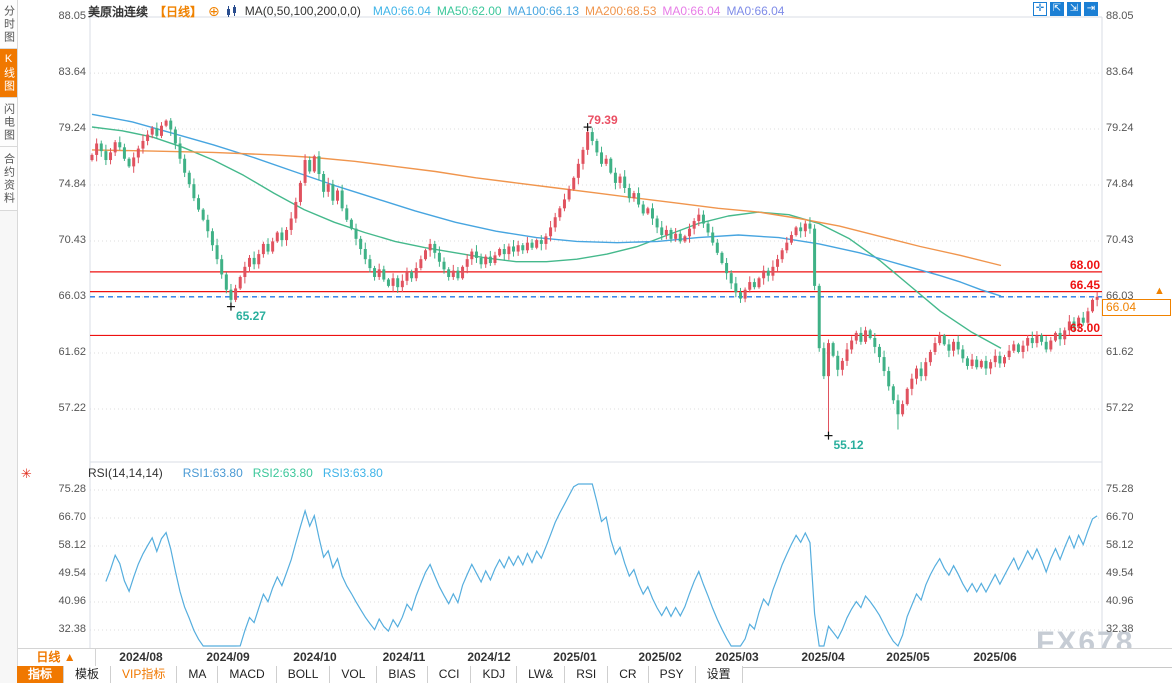  Describe the element at coordinates (282, 473) in the screenshot. I see `rsi-value-2: RSI2:63.80` at that location.